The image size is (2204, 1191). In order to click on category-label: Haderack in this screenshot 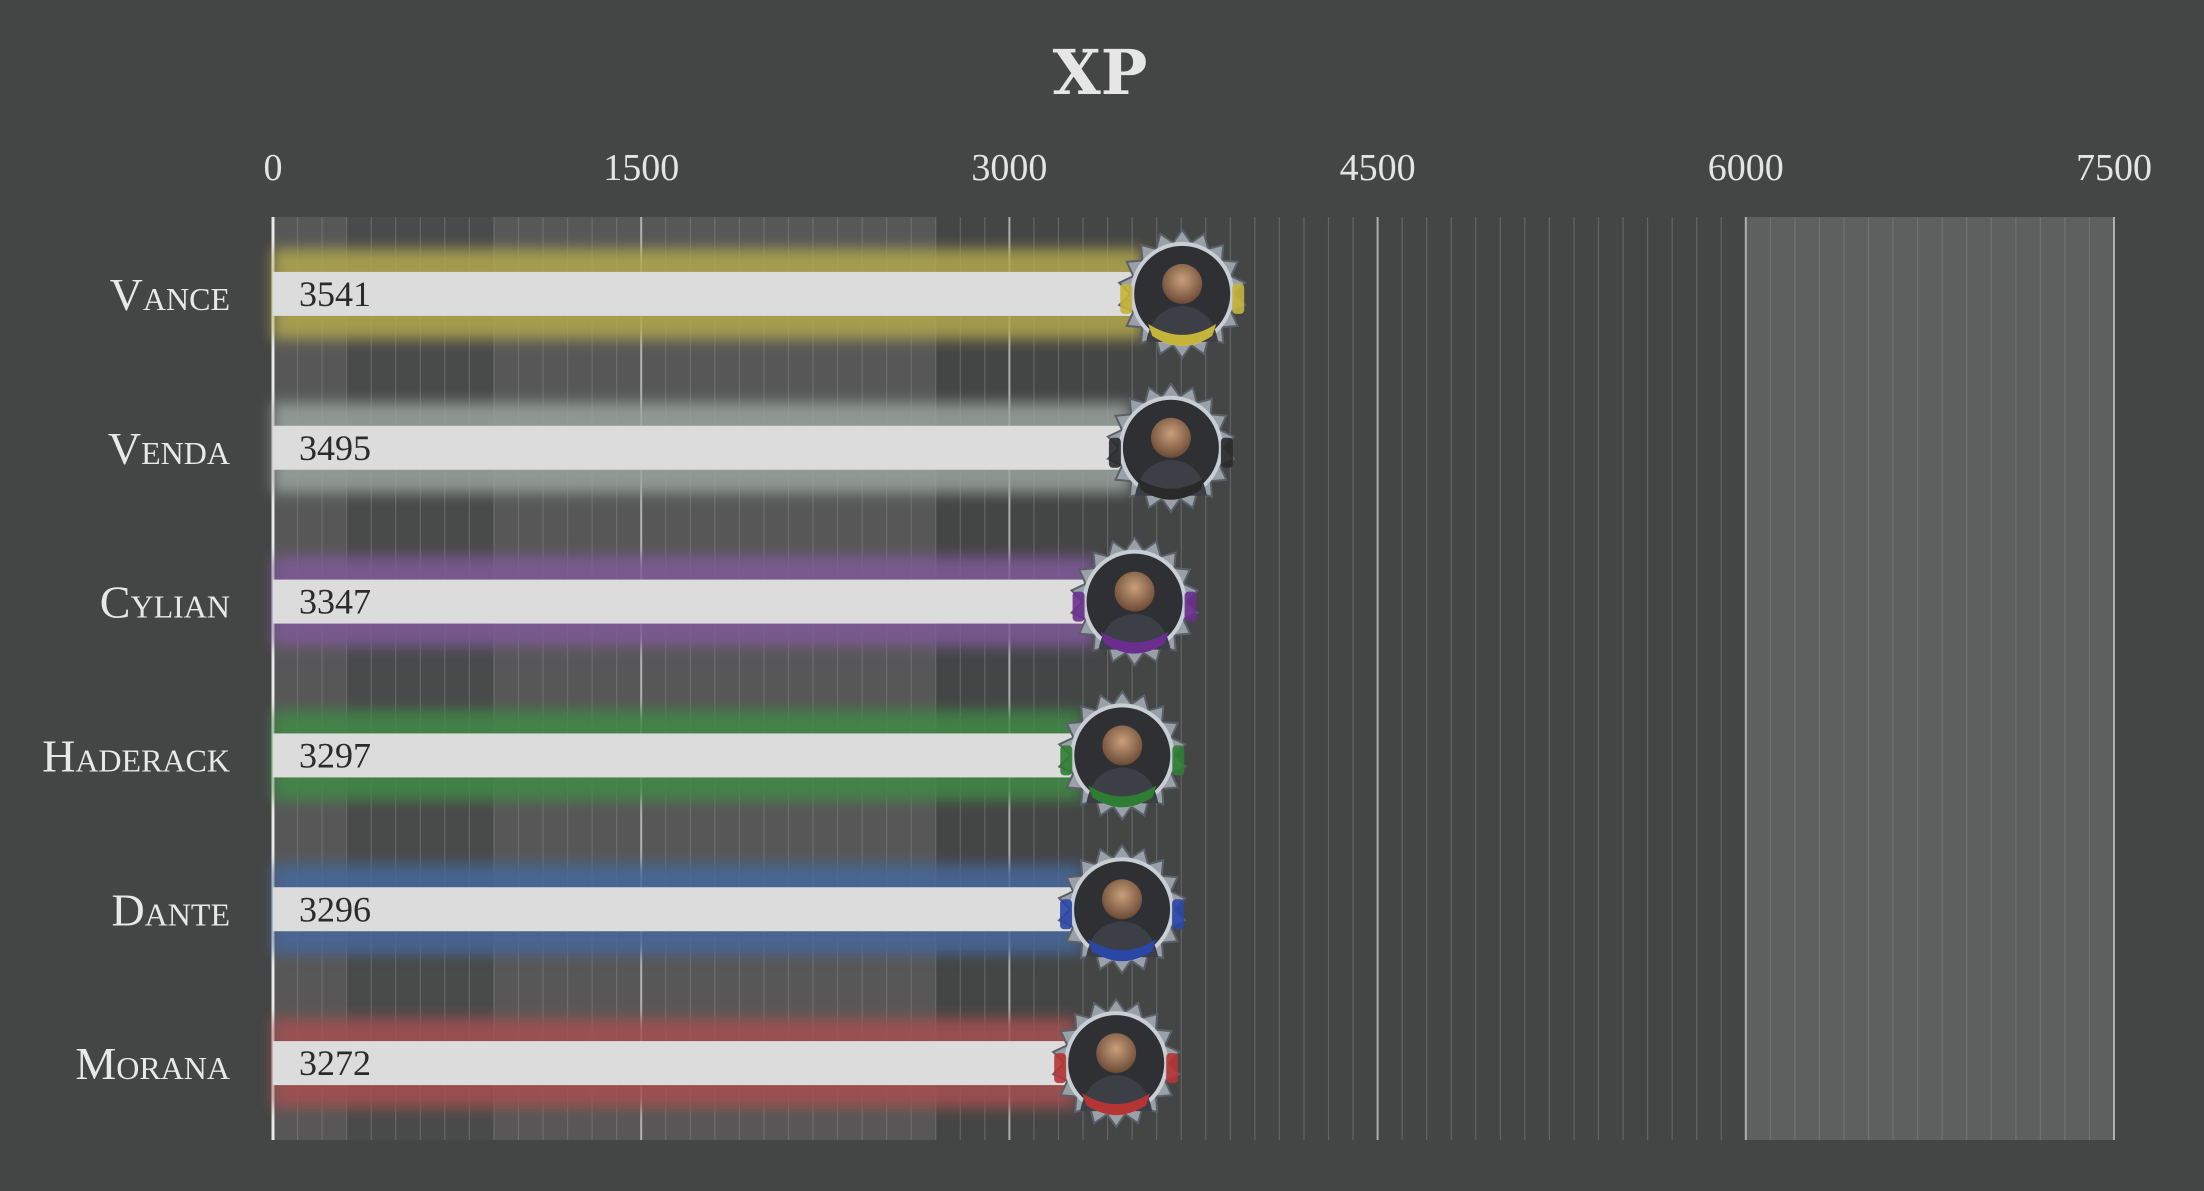, I will do `click(136, 755)`.